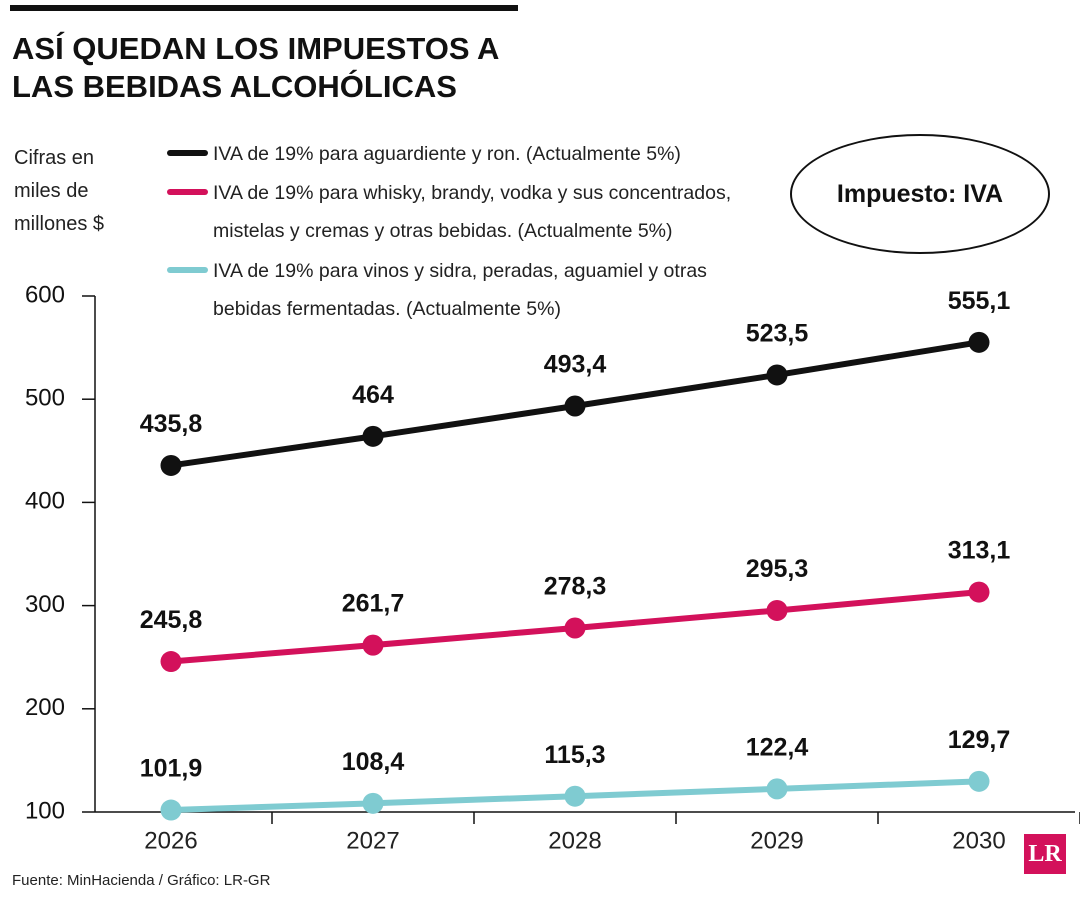 This screenshot has width=1080, height=900. I want to click on y-tick-label: 400, so click(45, 501).